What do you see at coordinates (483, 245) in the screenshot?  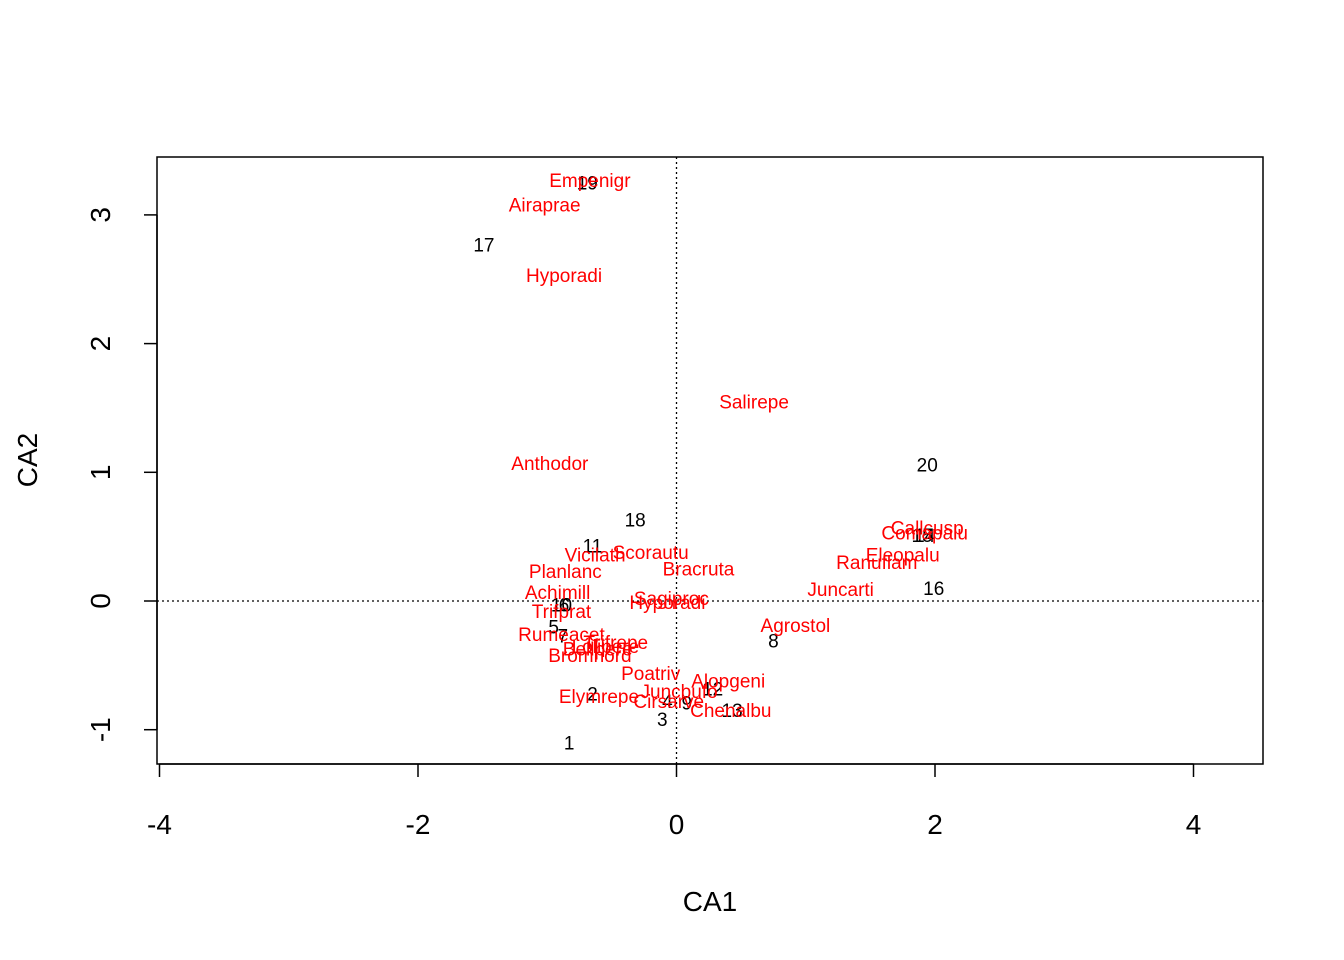 I see `site-label: 17` at bounding box center [483, 245].